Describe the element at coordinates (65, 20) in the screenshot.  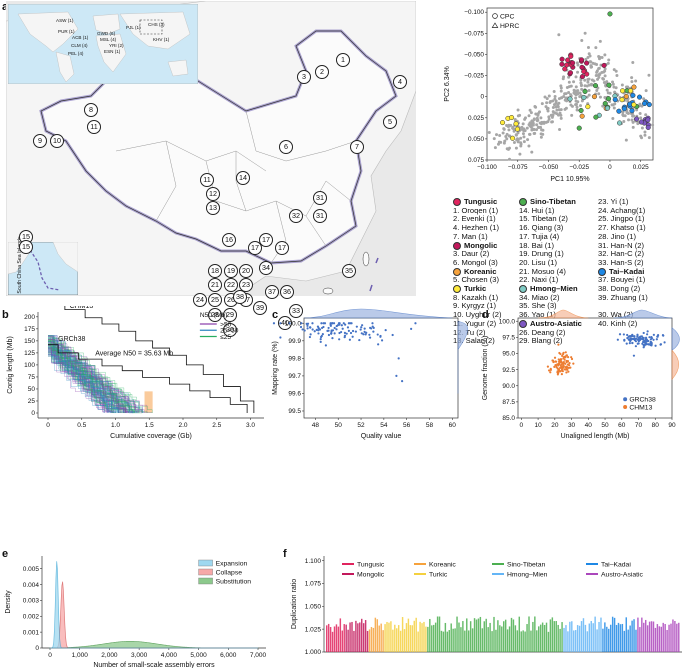
I see `inset-label: ASW (1)` at that location.